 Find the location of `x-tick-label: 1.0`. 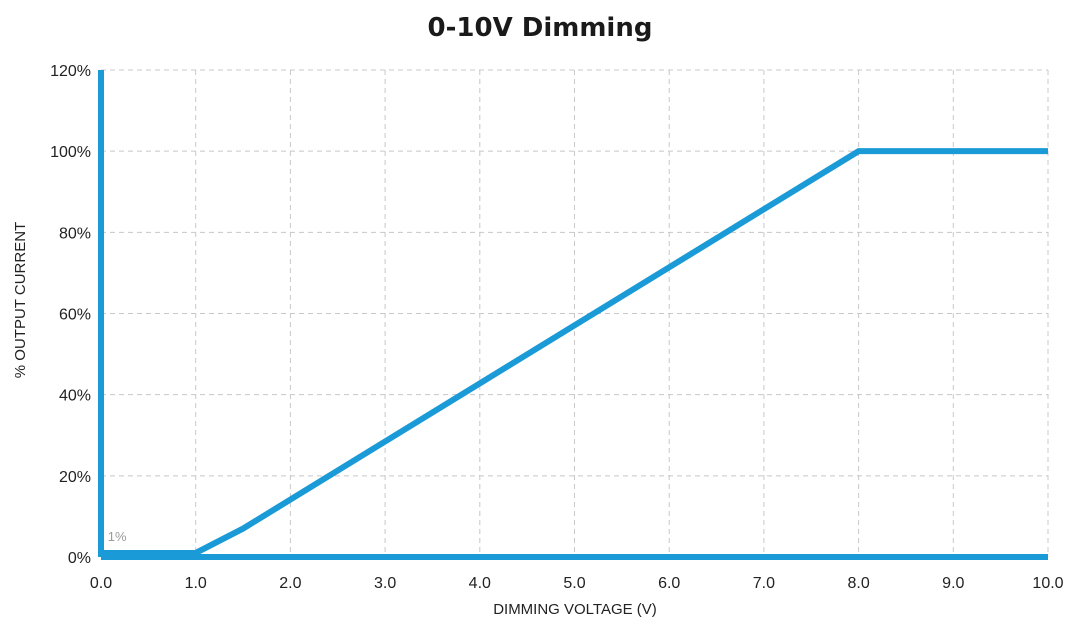

x-tick-label: 1.0 is located at coordinates (196, 583).